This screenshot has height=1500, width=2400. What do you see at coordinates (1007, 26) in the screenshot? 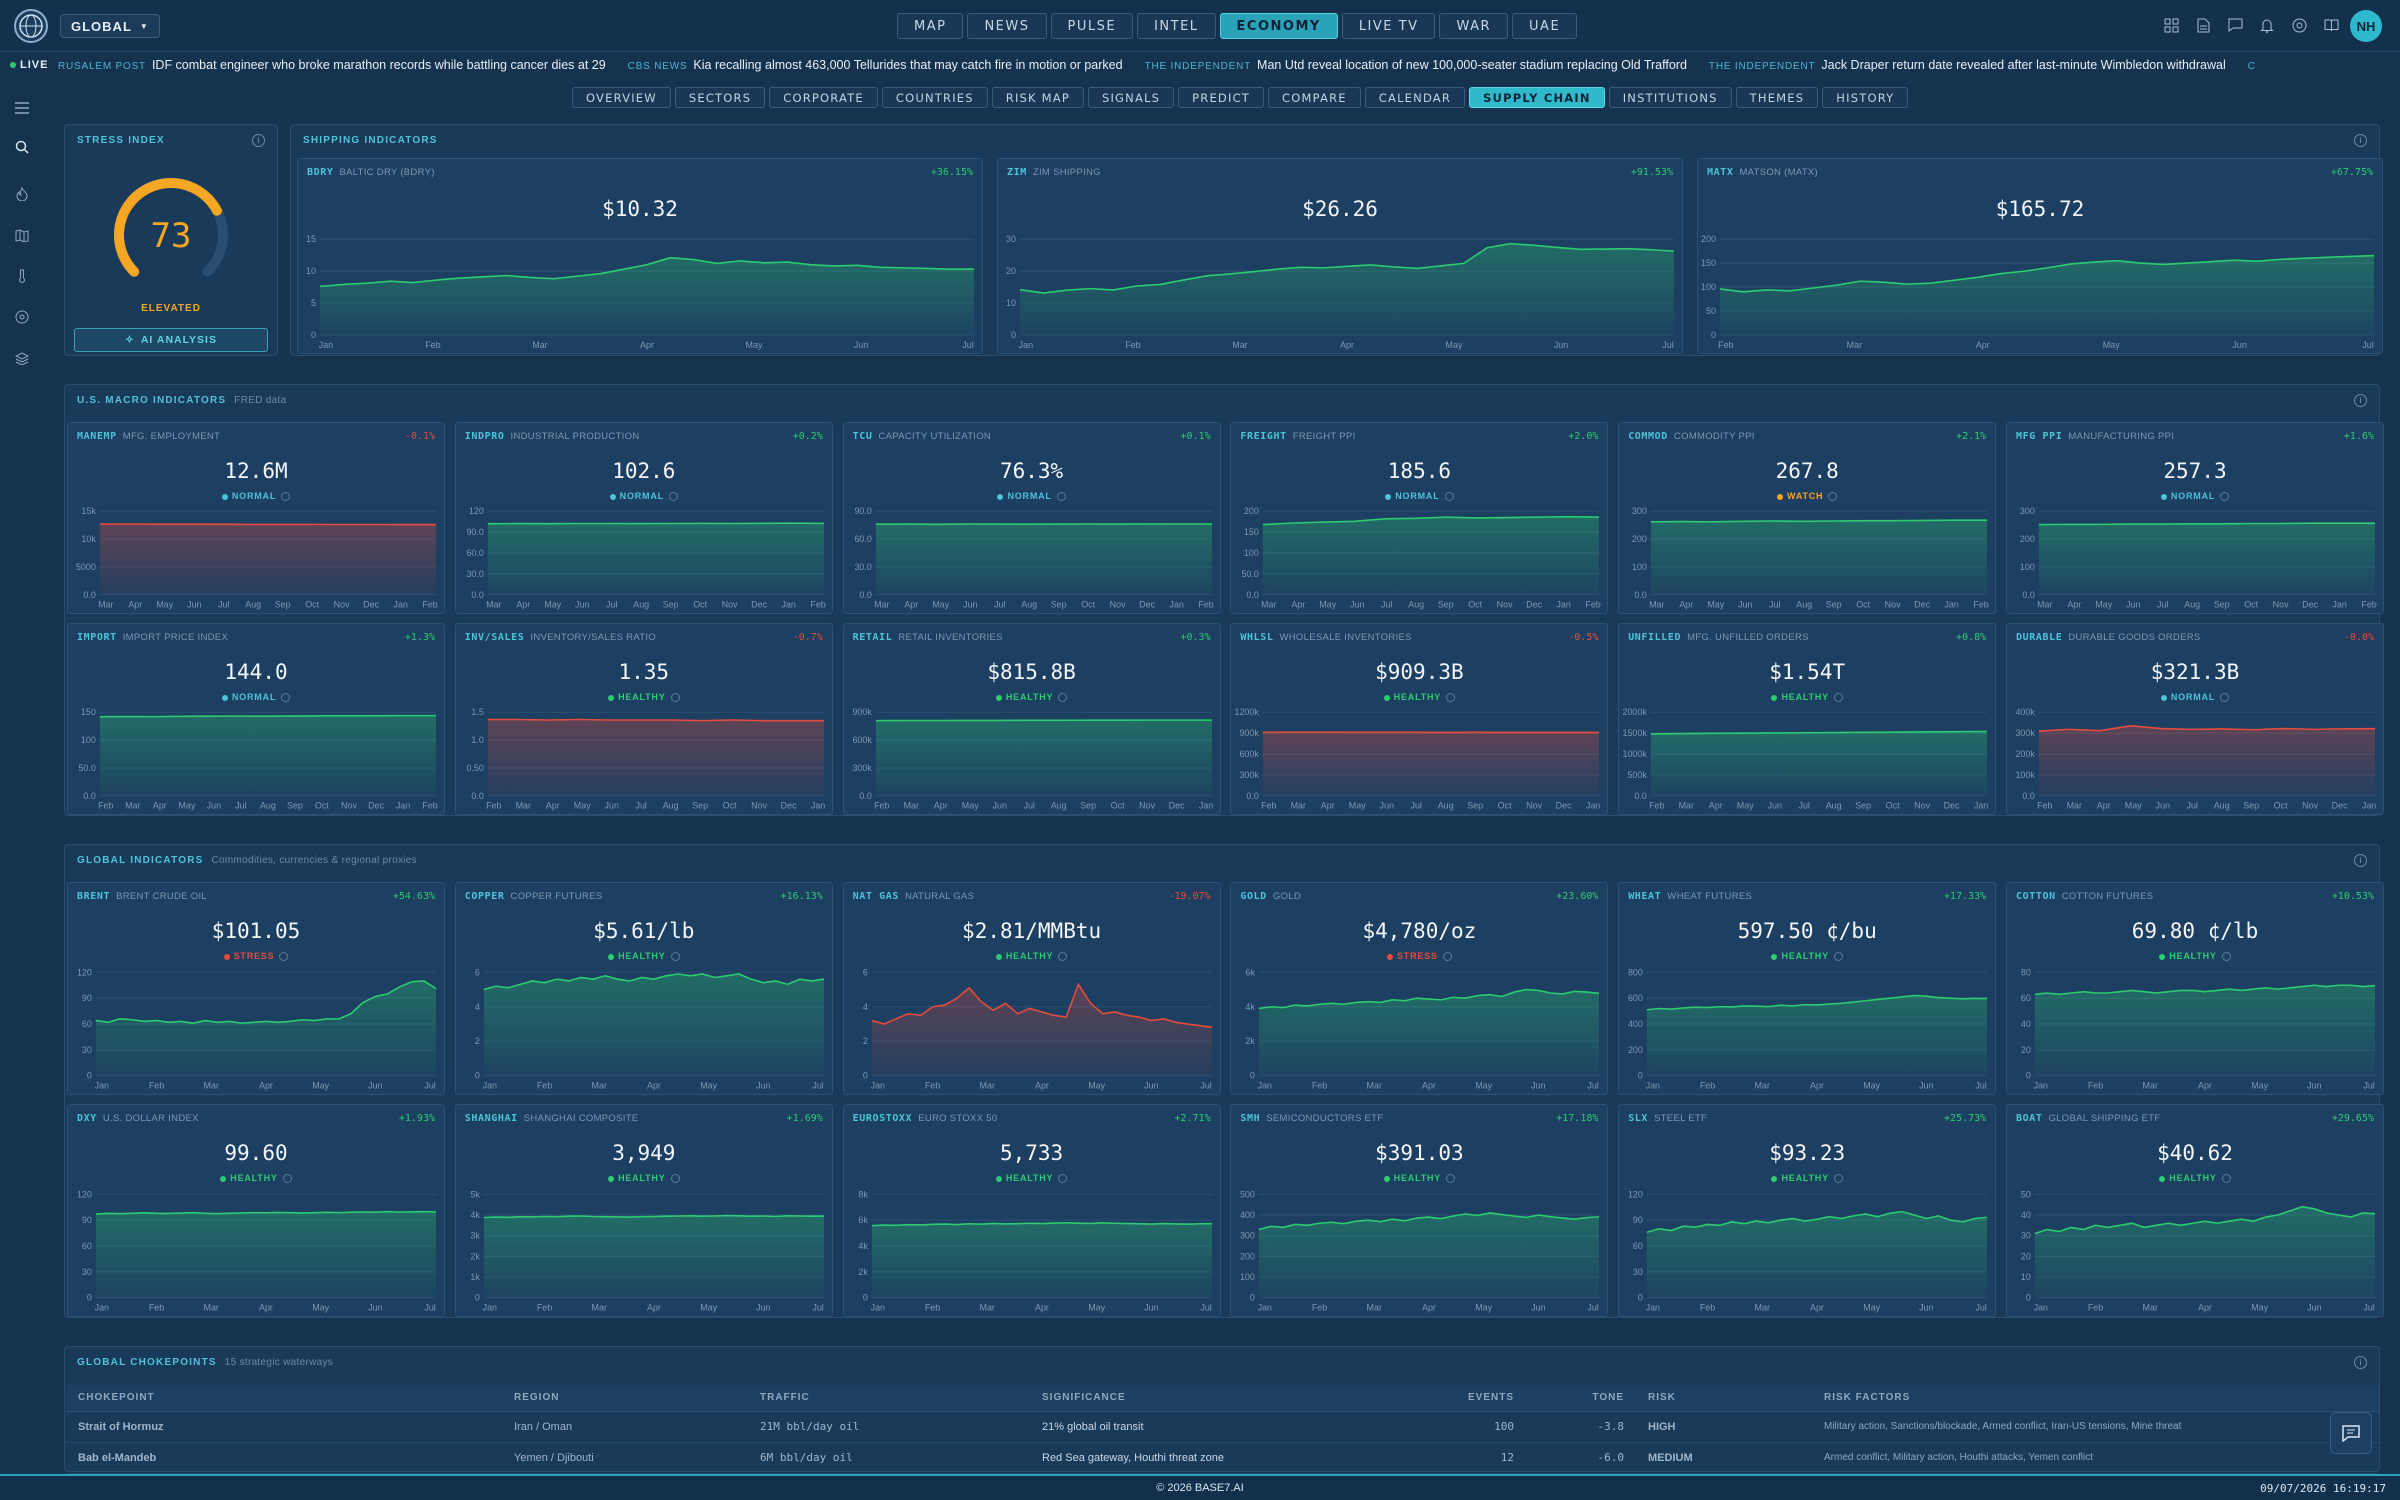
I see `nav-news: NEWS` at bounding box center [1007, 26].